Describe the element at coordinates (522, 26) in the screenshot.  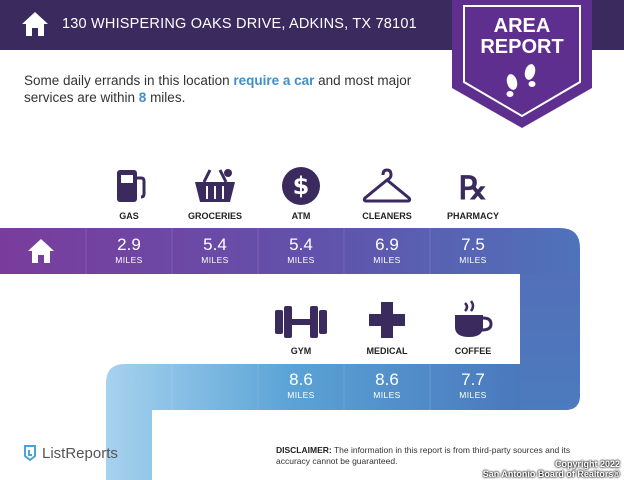
I see `badge-line-1: AREA` at that location.